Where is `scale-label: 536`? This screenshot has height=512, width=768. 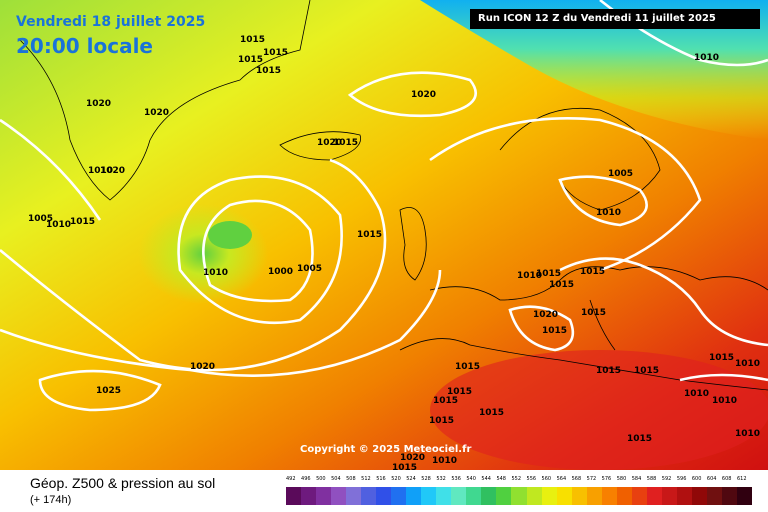
scale-label: 536 is located at coordinates (456, 479).